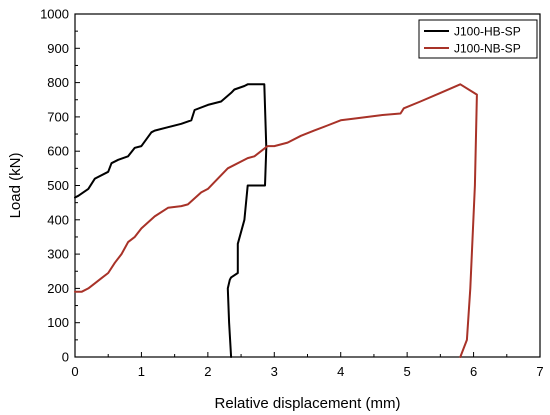 The height and width of the screenshot is (415, 550). What do you see at coordinates (340, 371) in the screenshot?
I see `x-tick-label: 4` at bounding box center [340, 371].